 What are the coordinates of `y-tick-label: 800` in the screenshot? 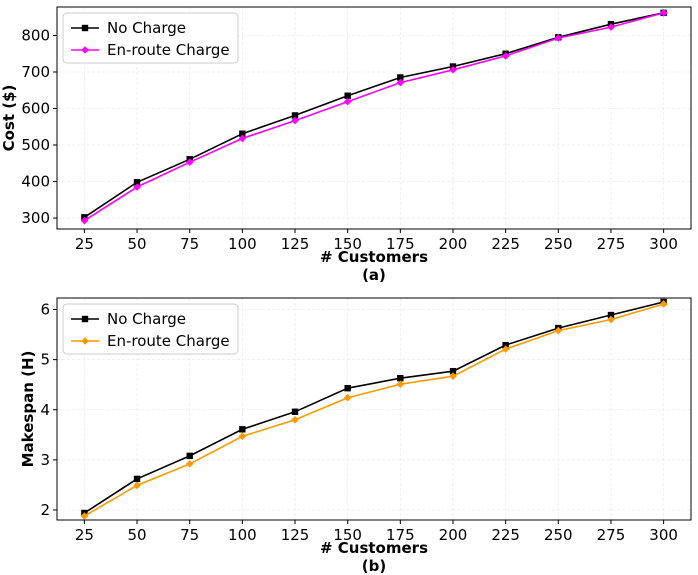 It's located at (35, 35).